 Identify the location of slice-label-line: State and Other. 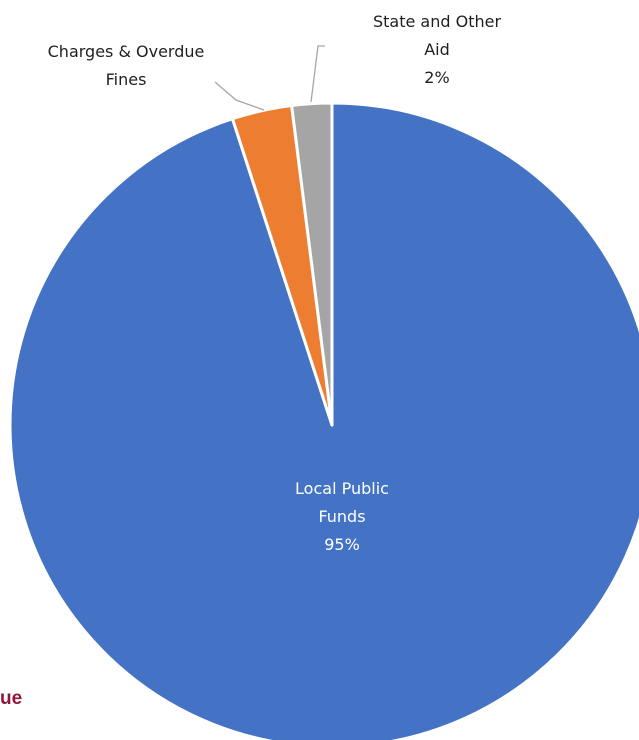
(437, 21).